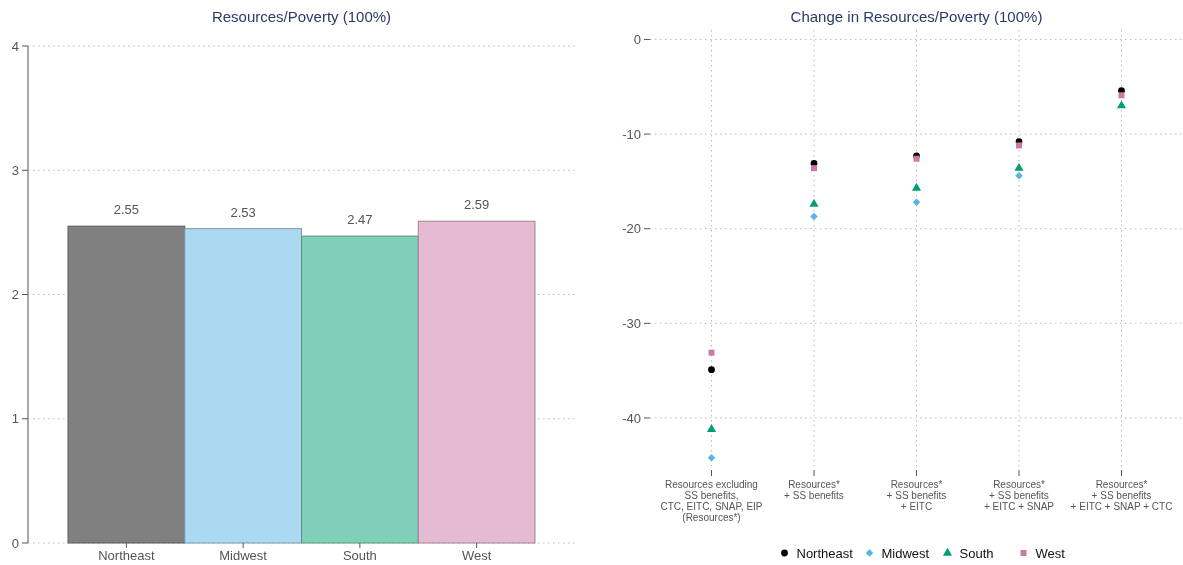 The image size is (1183, 565). What do you see at coordinates (15, 419) in the screenshot?
I see `y-tick-label: 1` at bounding box center [15, 419].